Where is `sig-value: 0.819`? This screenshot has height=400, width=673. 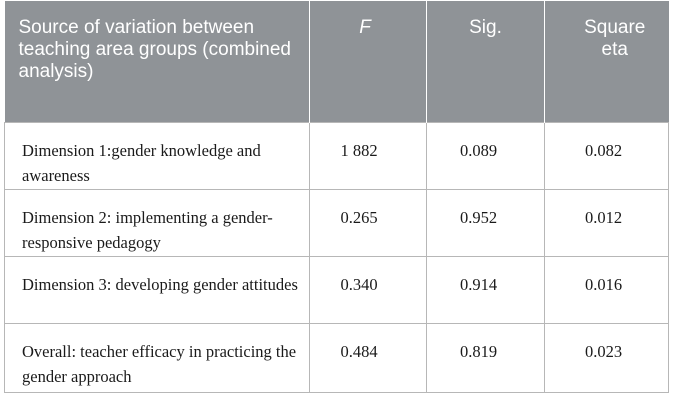
sig-value: 0.819 is located at coordinates (485, 357).